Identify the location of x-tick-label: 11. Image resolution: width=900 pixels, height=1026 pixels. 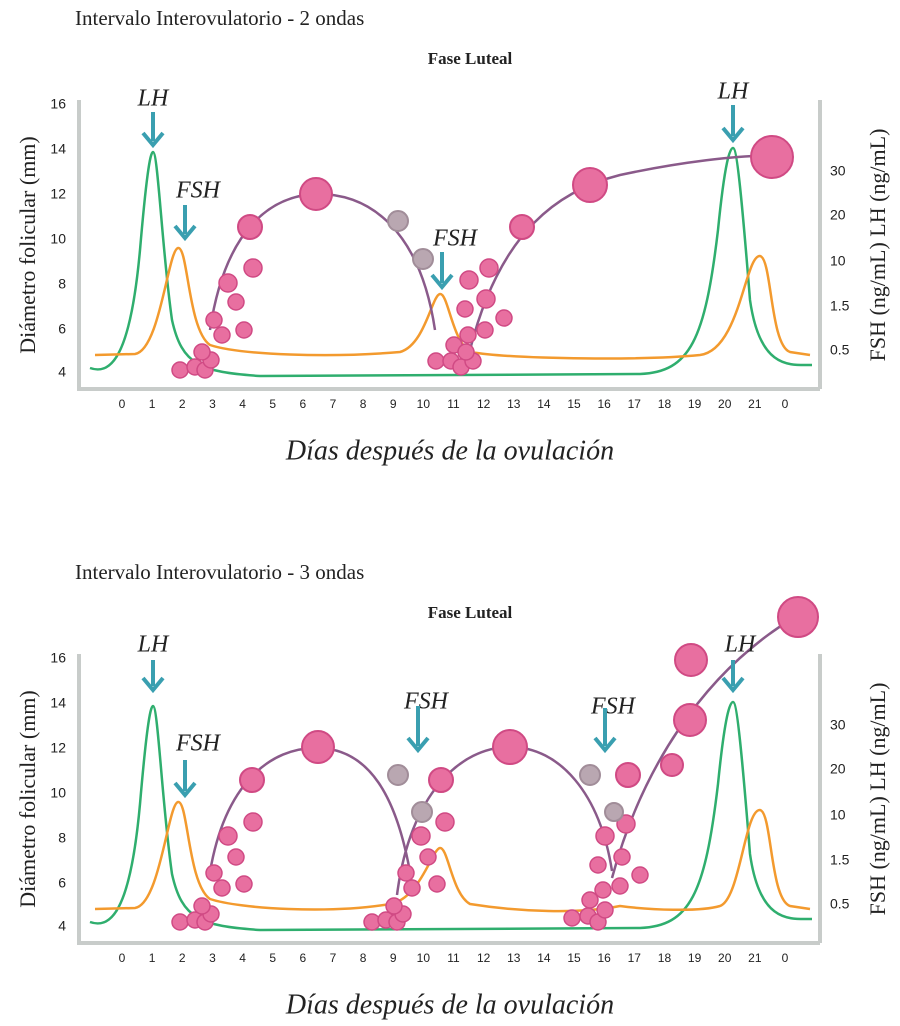
(453, 958).